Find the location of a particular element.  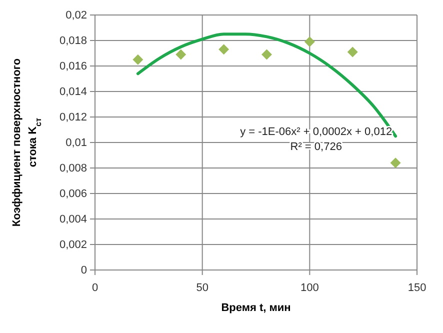

y-tick-label: 0,002 is located at coordinates (73, 245).